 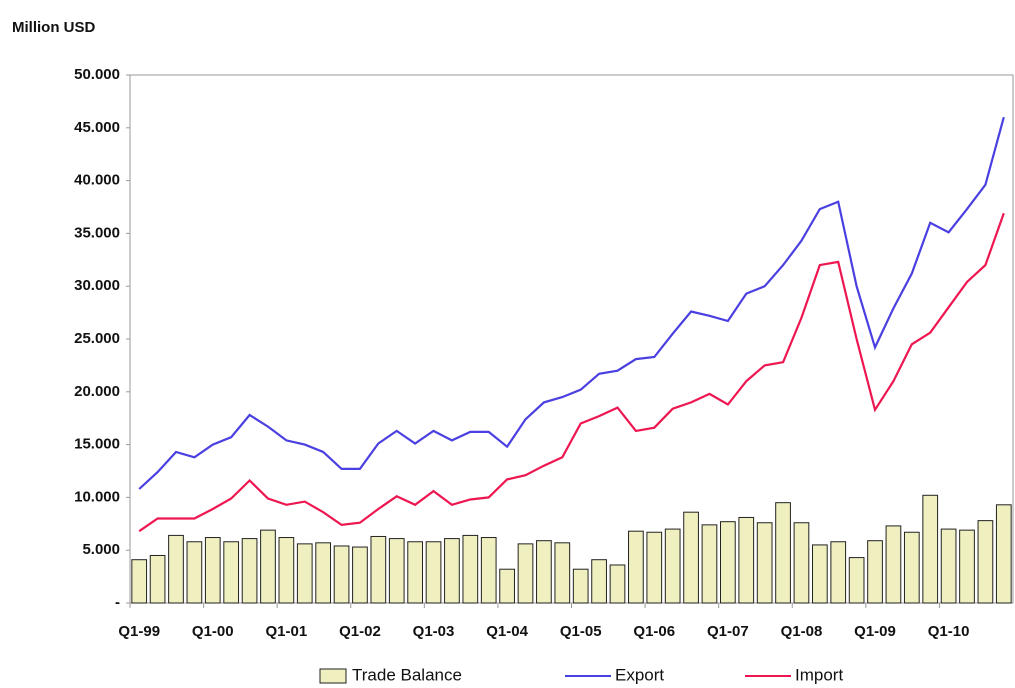 What do you see at coordinates (819, 674) in the screenshot?
I see `legend-label: Import` at bounding box center [819, 674].